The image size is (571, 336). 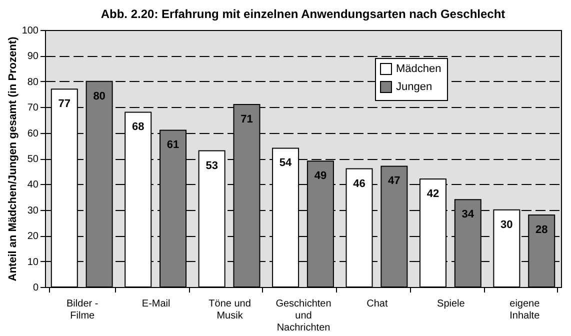 I want to click on x-tick-label: Spiele, so click(x=451, y=304).